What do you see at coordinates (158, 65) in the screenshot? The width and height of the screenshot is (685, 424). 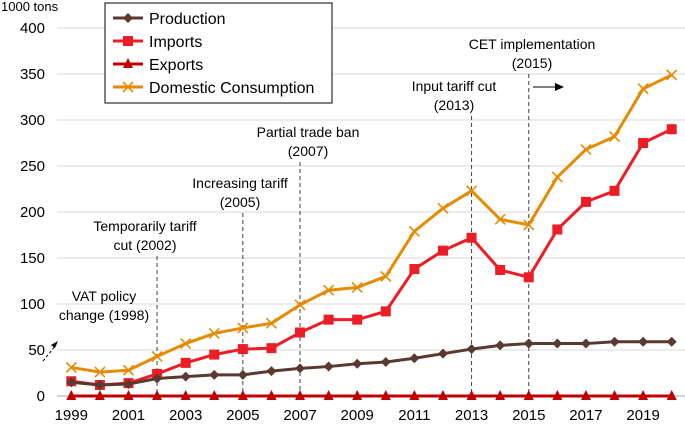 I see `legend-item-exports: Exports` at bounding box center [158, 65].